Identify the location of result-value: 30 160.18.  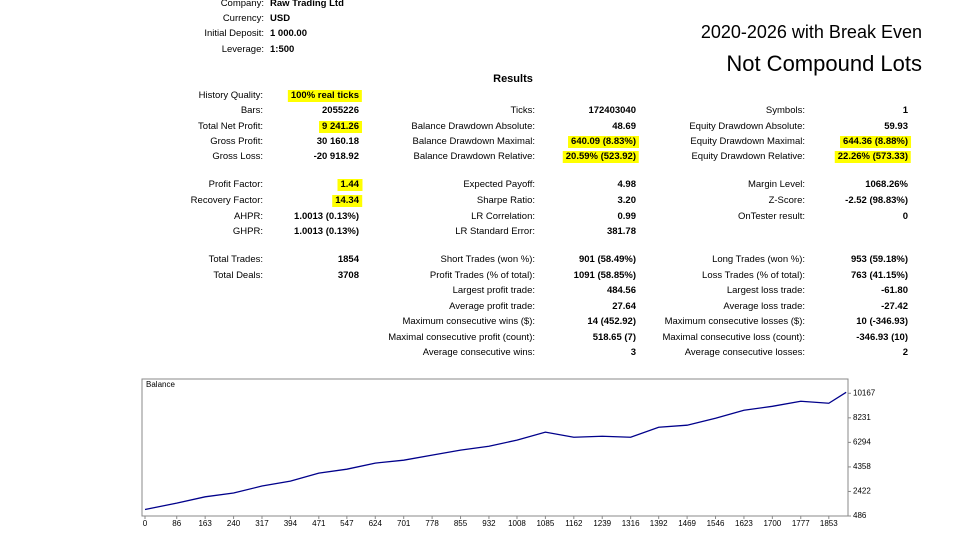
(337, 141).